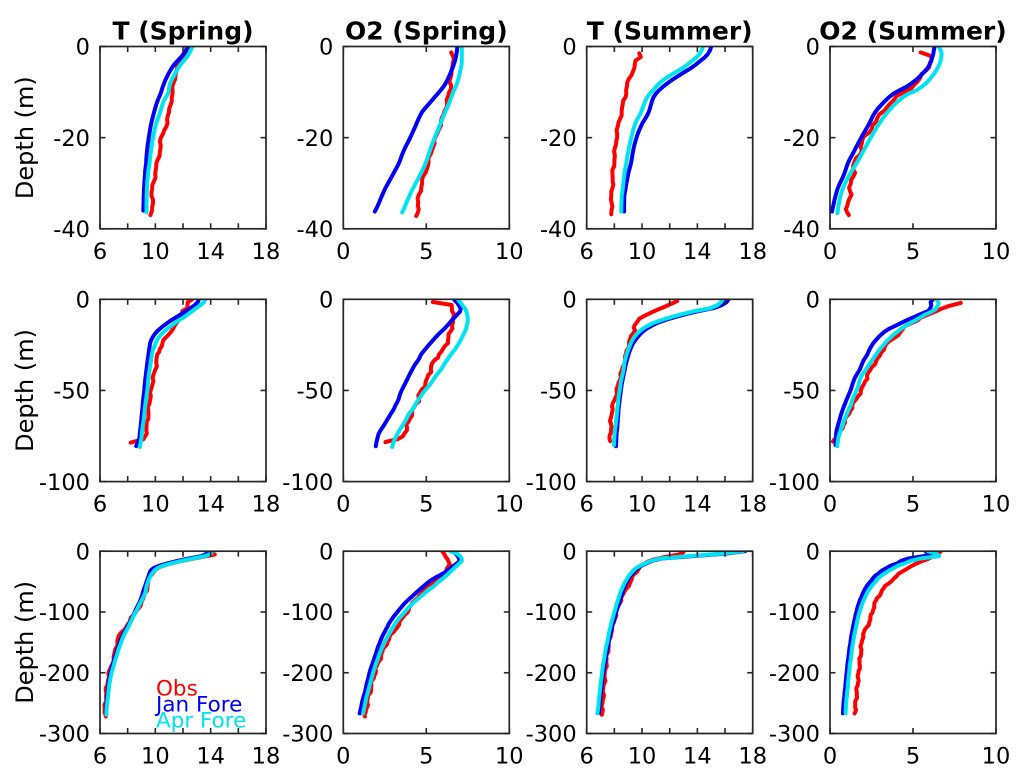  Describe the element at coordinates (25, 137) in the screenshot. I see `y-axis-label-s11: Depth (m)` at that location.